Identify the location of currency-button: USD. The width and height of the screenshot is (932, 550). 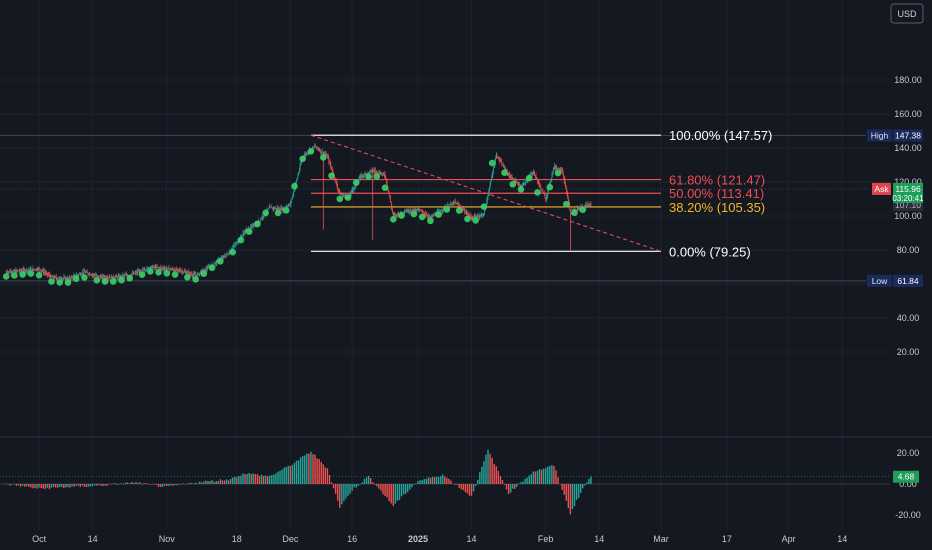
(907, 13).